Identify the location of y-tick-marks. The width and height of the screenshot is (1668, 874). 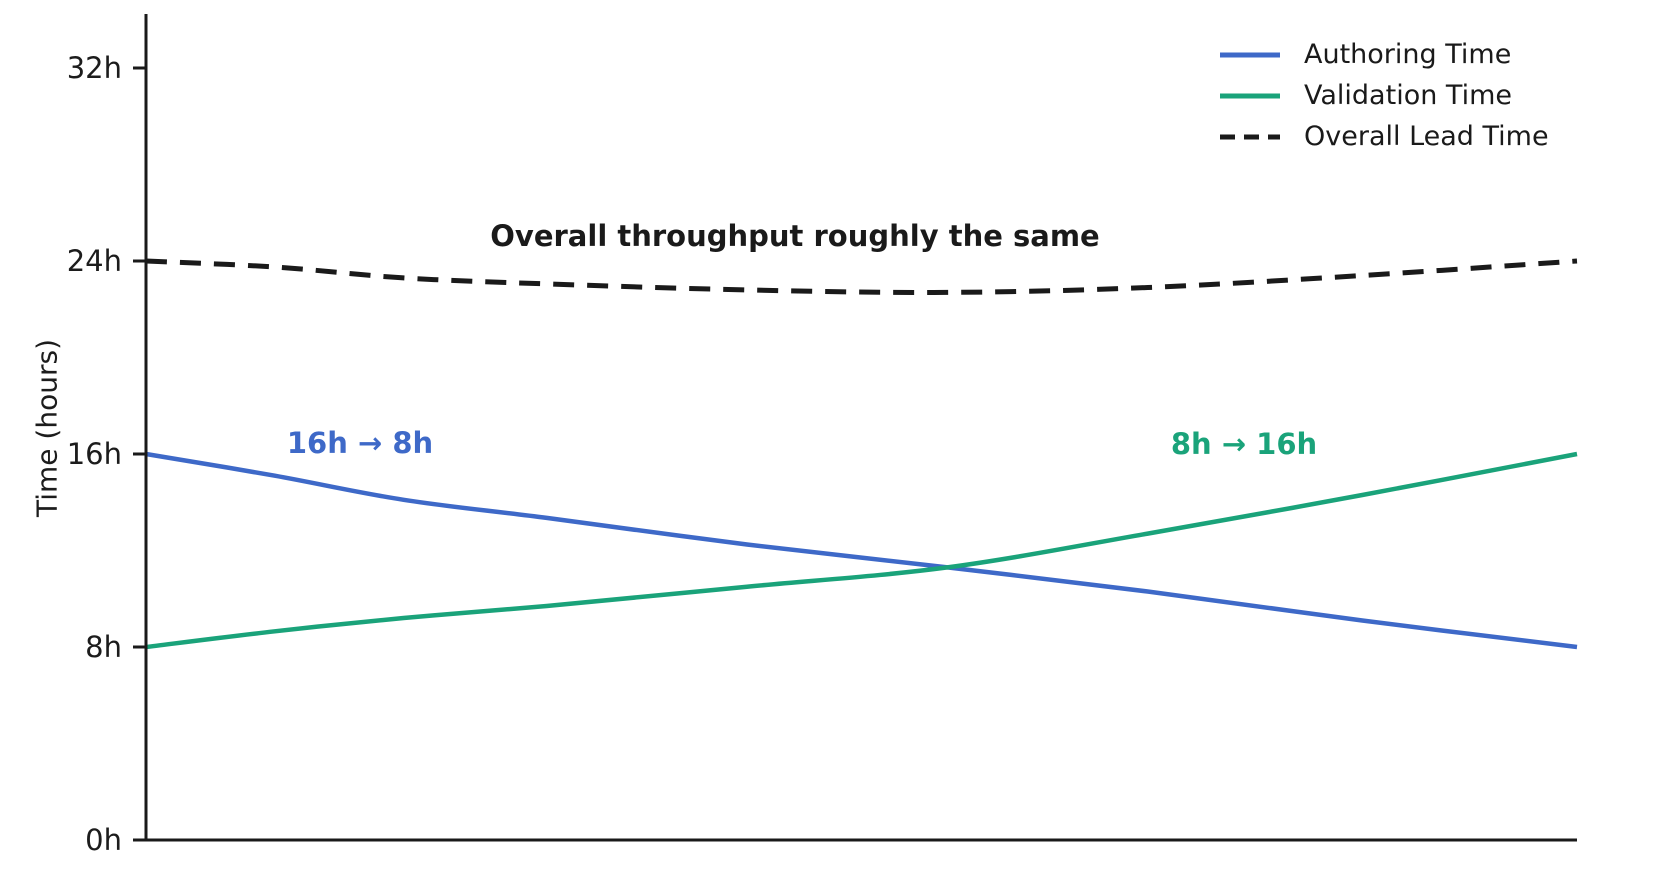
(139, 454).